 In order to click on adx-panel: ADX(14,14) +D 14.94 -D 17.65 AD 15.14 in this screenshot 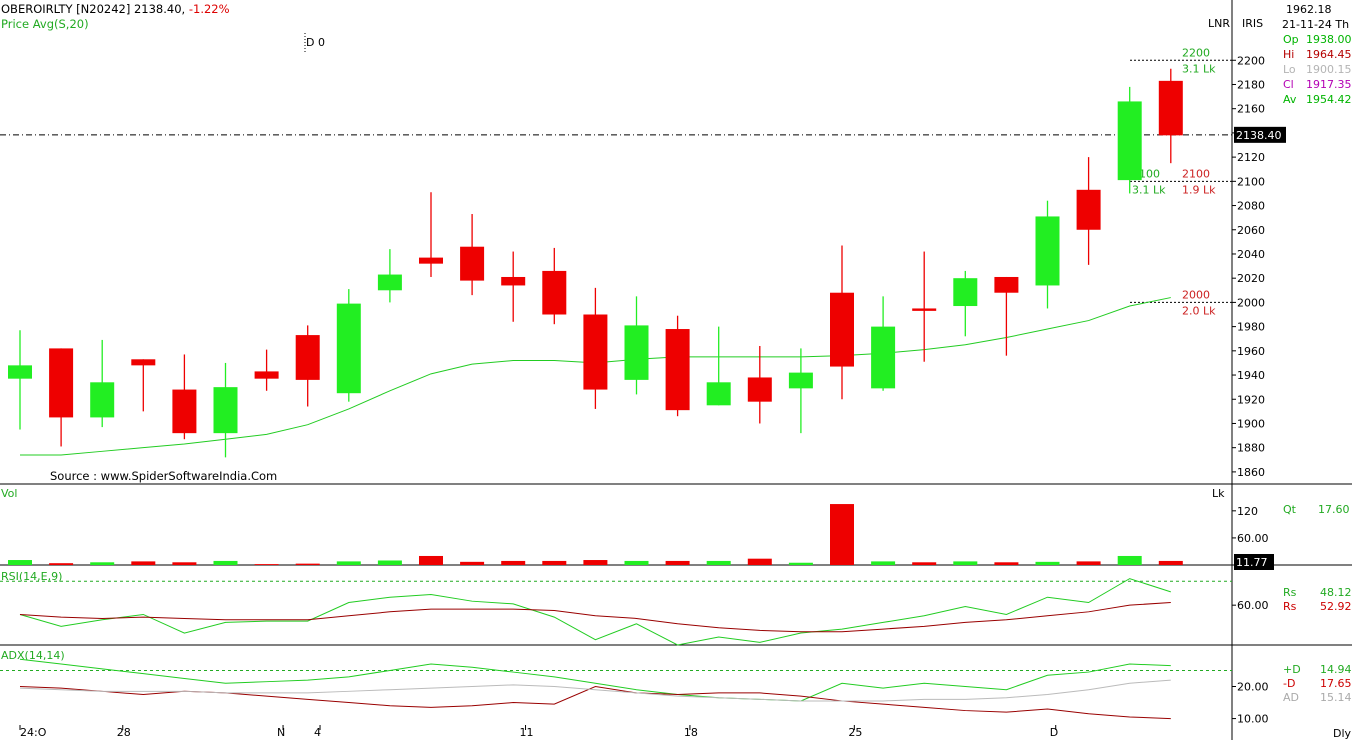, I will do `click(676, 684)`.